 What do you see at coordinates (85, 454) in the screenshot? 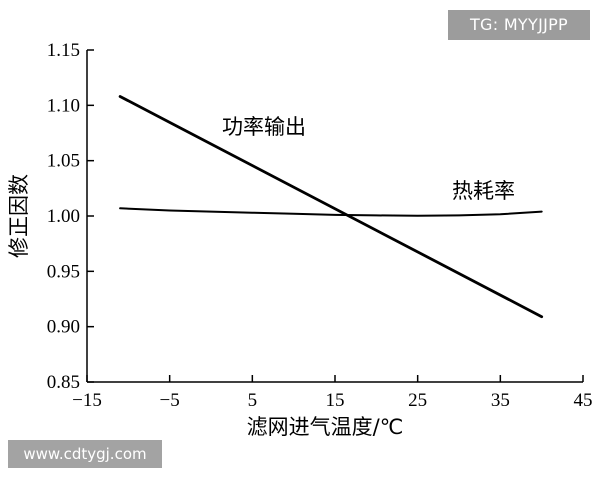
I see `watermark-bottom: www.cdtygj.com` at bounding box center [85, 454].